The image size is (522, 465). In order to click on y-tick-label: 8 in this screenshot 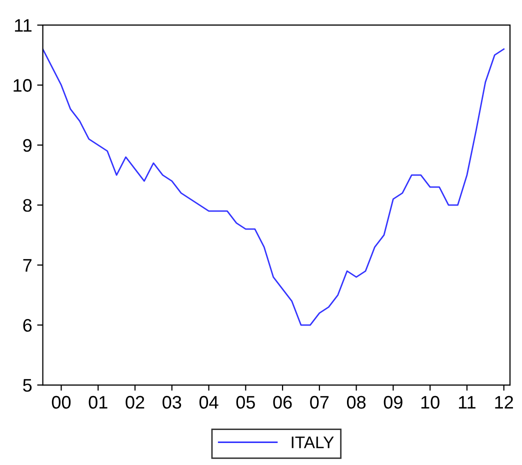, I will do `click(27, 205)`.